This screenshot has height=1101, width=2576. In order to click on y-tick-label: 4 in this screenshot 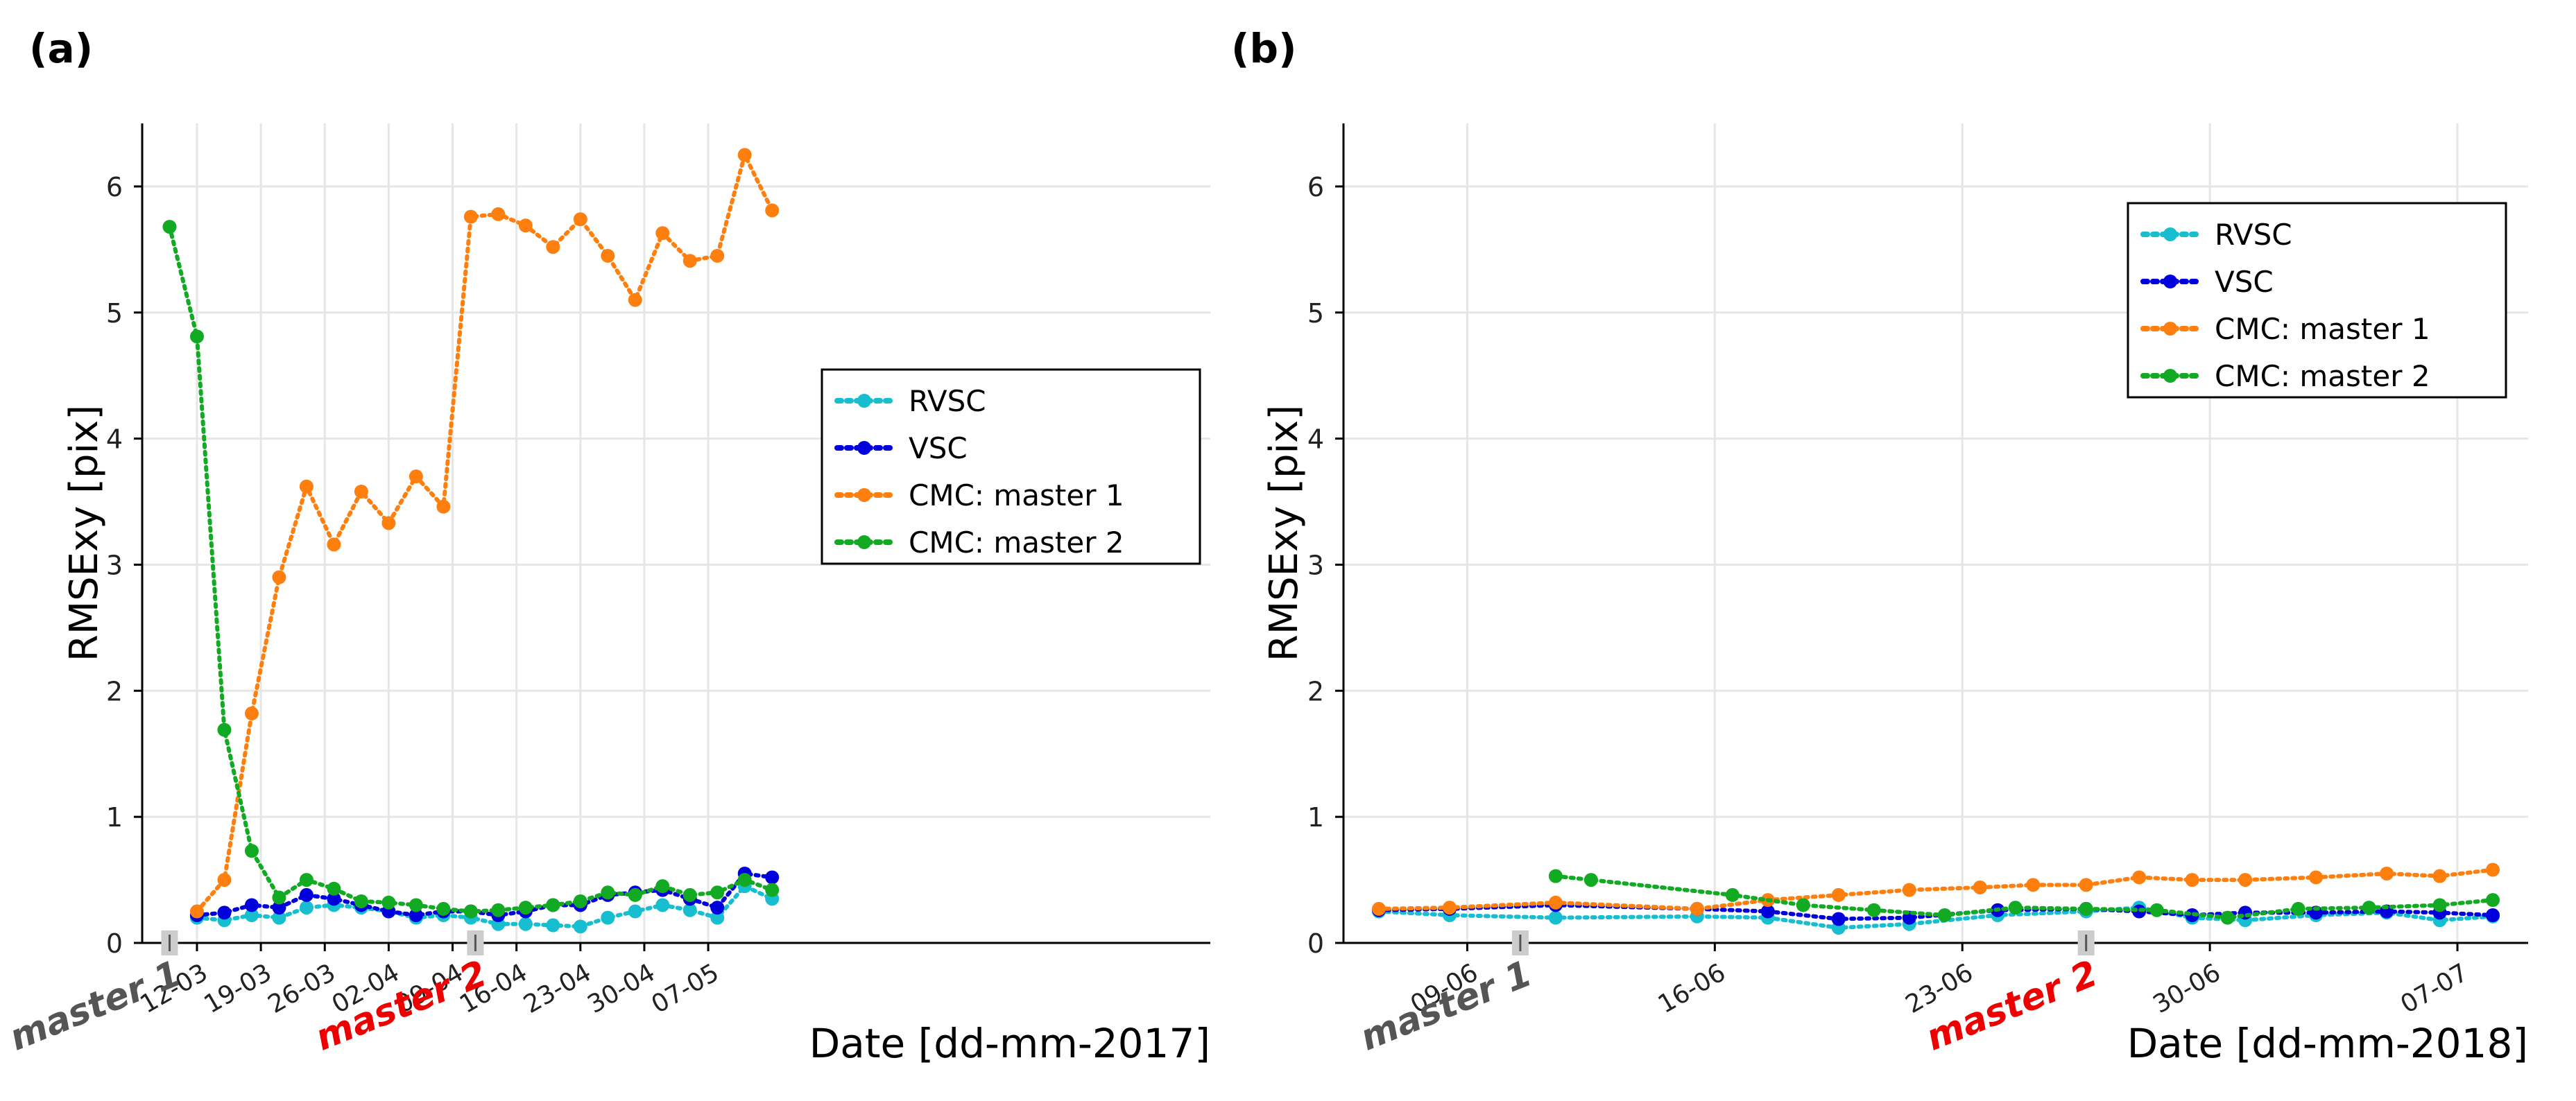, I will do `click(1315, 439)`.